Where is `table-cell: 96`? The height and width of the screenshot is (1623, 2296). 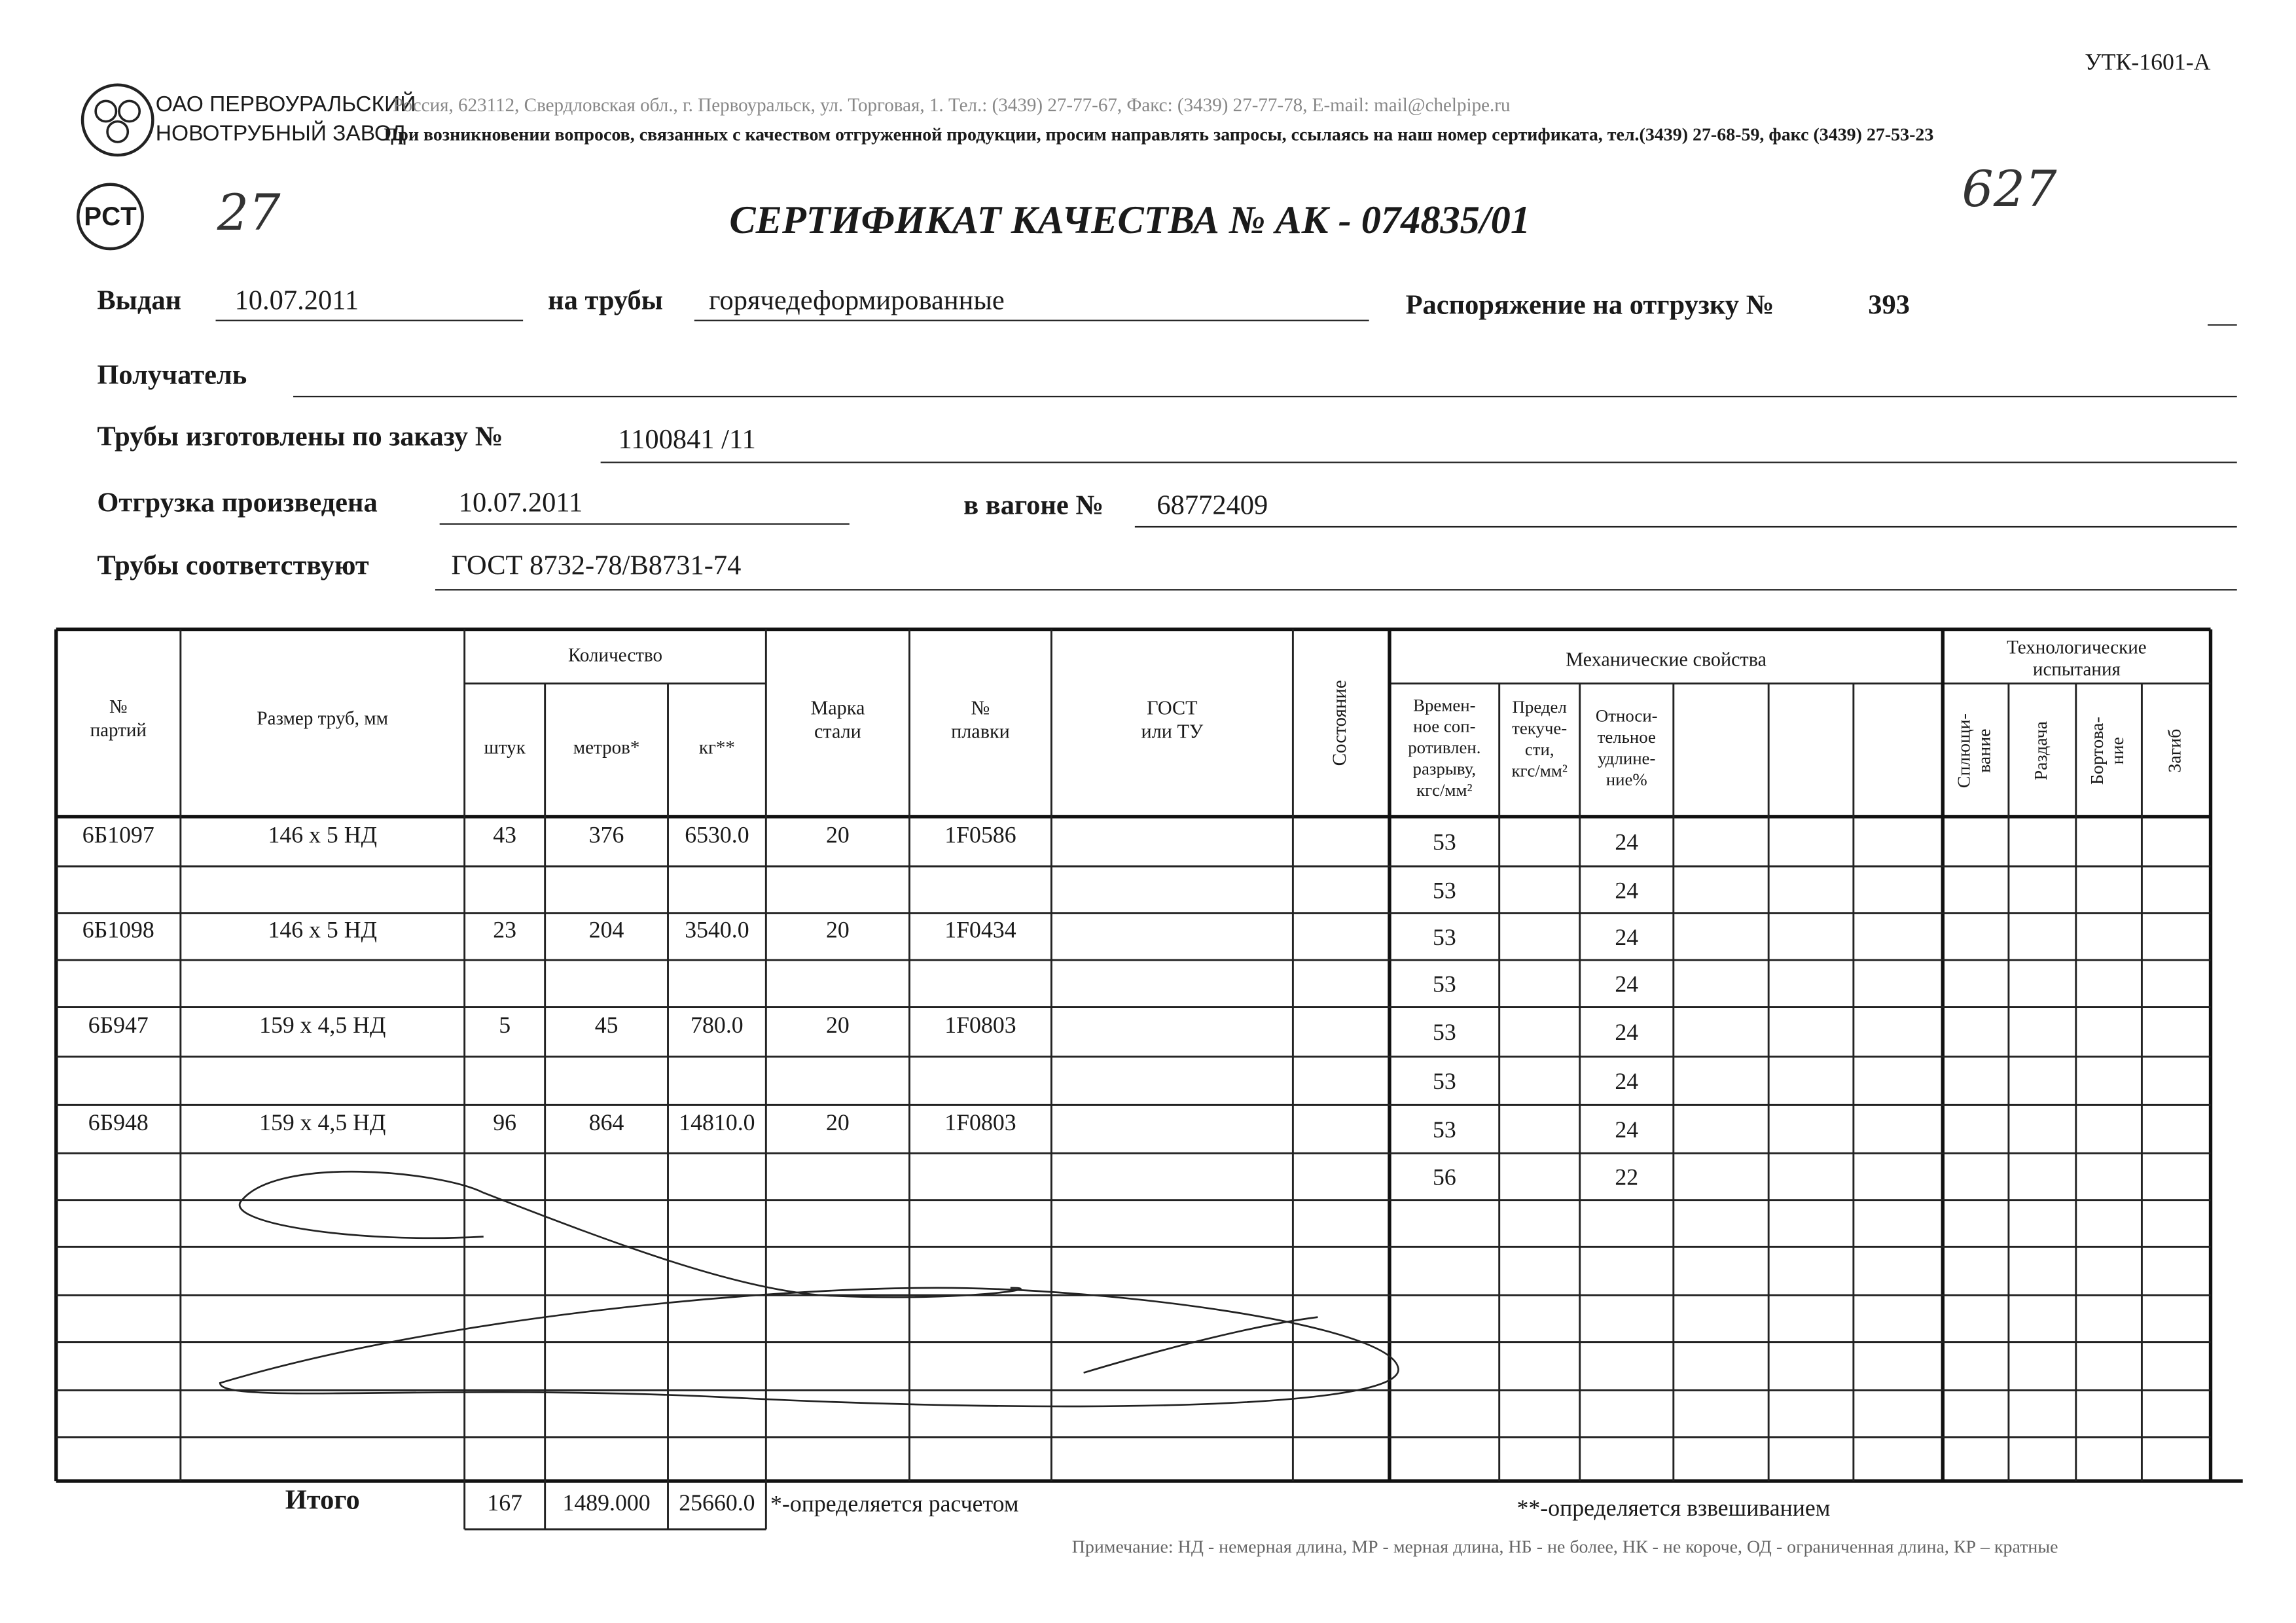 table-cell: 96 is located at coordinates (504, 1122).